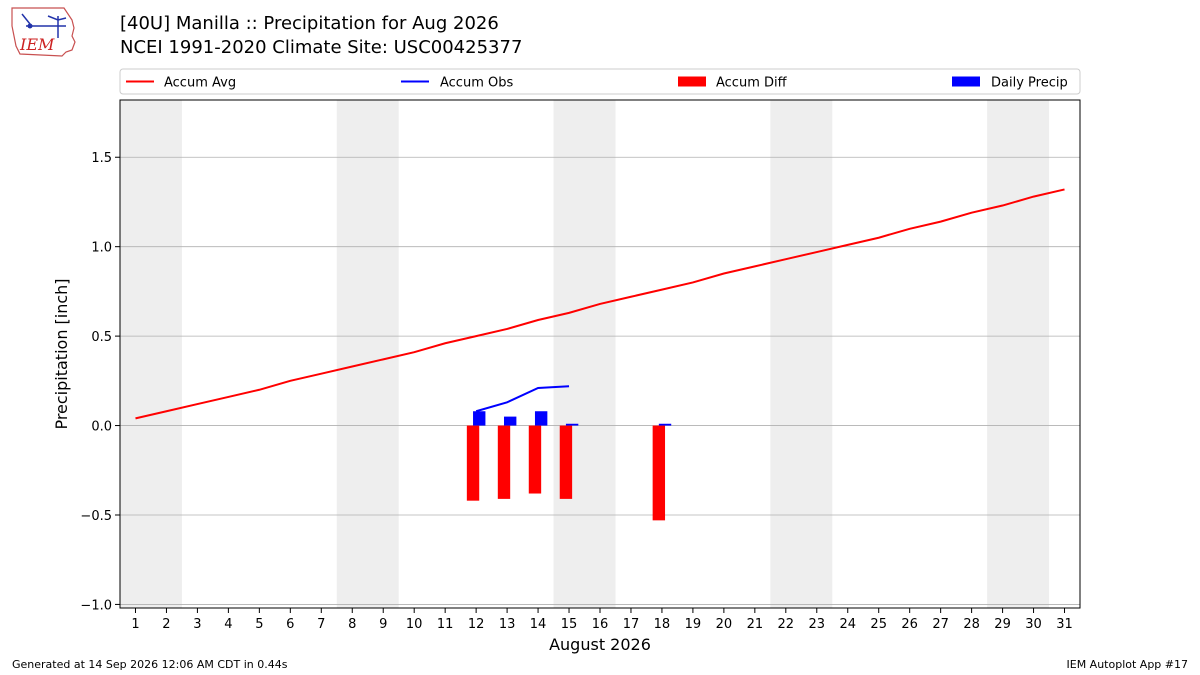  I want to click on x-tick-label: 20, so click(724, 624).